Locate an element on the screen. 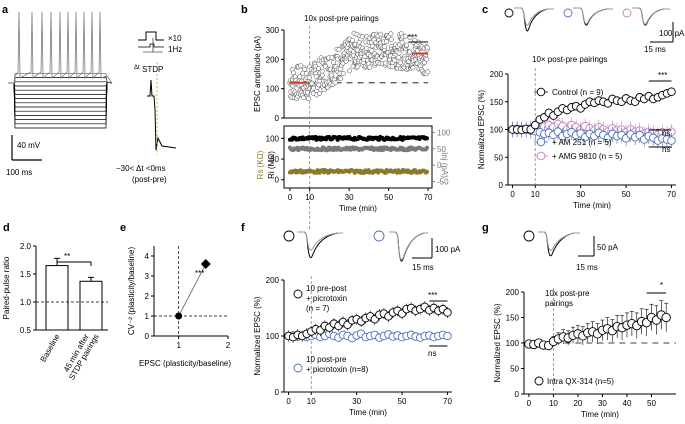 The image size is (685, 424). panel-c-letter: c is located at coordinates (485, 10).